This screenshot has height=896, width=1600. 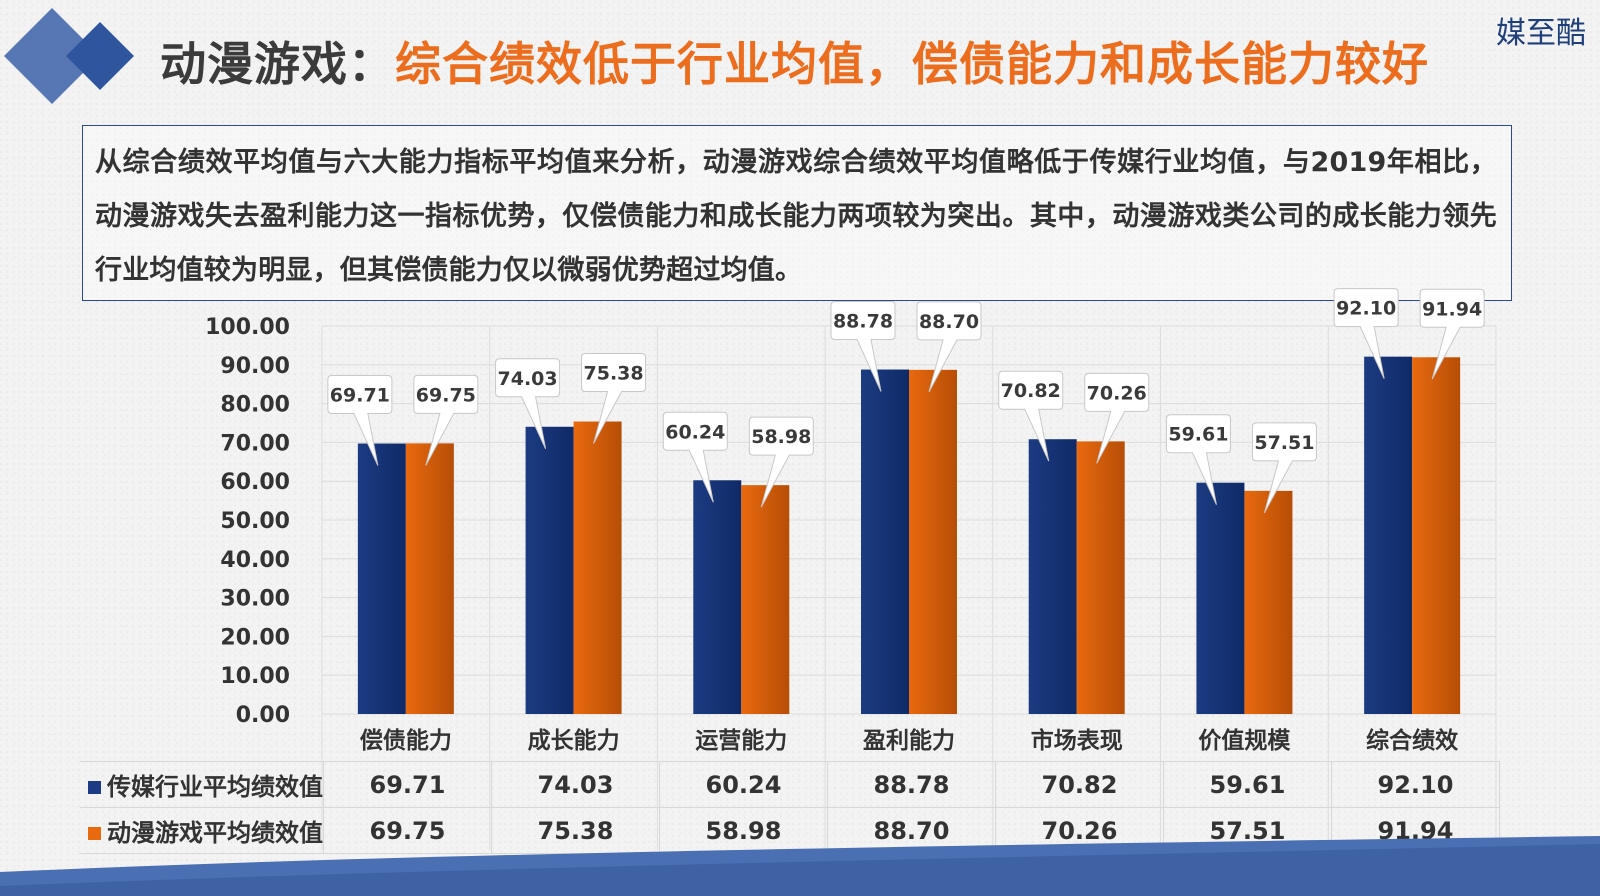 I want to click on header-diamond-decoration, so click(x=69, y=56).